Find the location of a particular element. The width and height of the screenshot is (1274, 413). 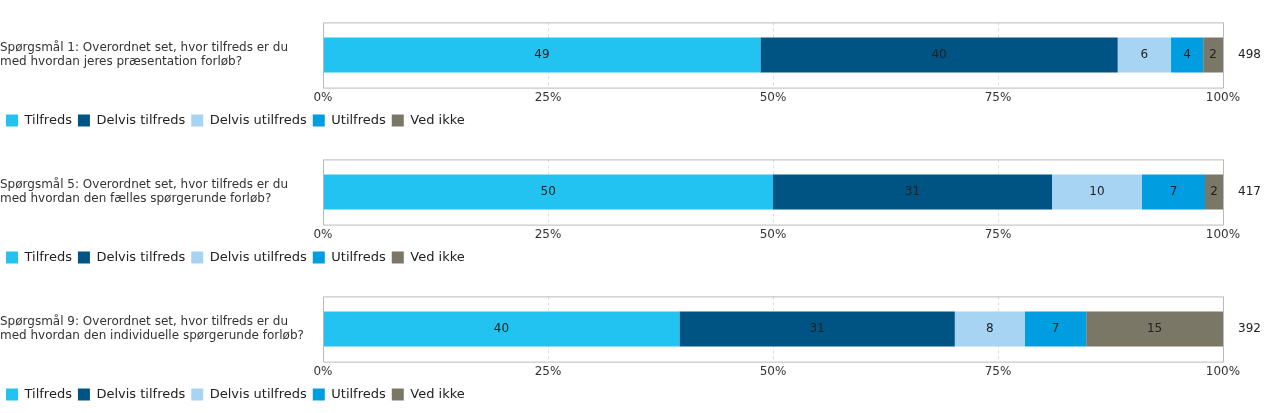

data-label: 6 is located at coordinates (1144, 54).